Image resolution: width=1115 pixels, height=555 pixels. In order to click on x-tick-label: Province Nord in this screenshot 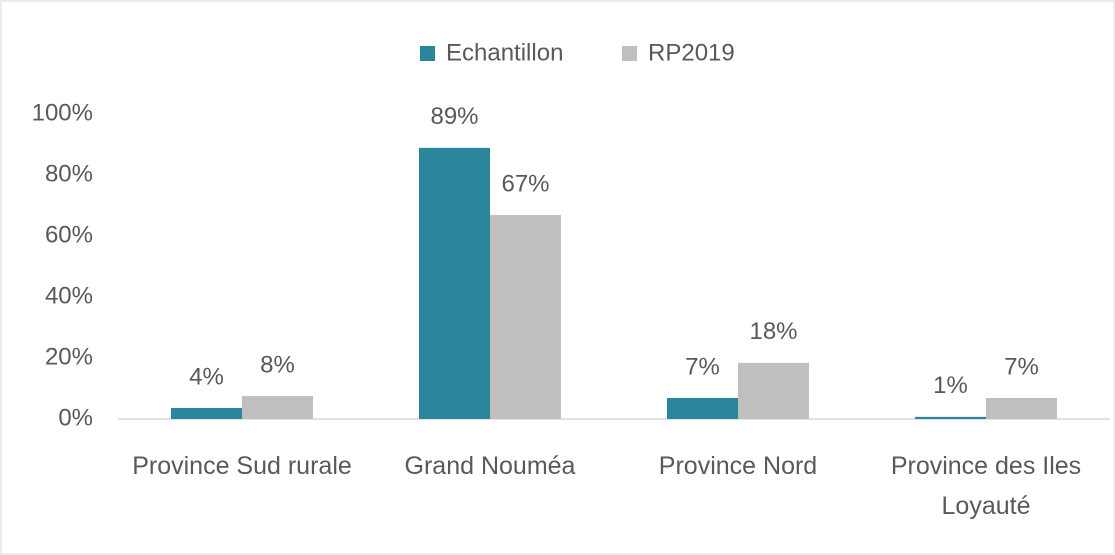, I will do `click(738, 466)`.